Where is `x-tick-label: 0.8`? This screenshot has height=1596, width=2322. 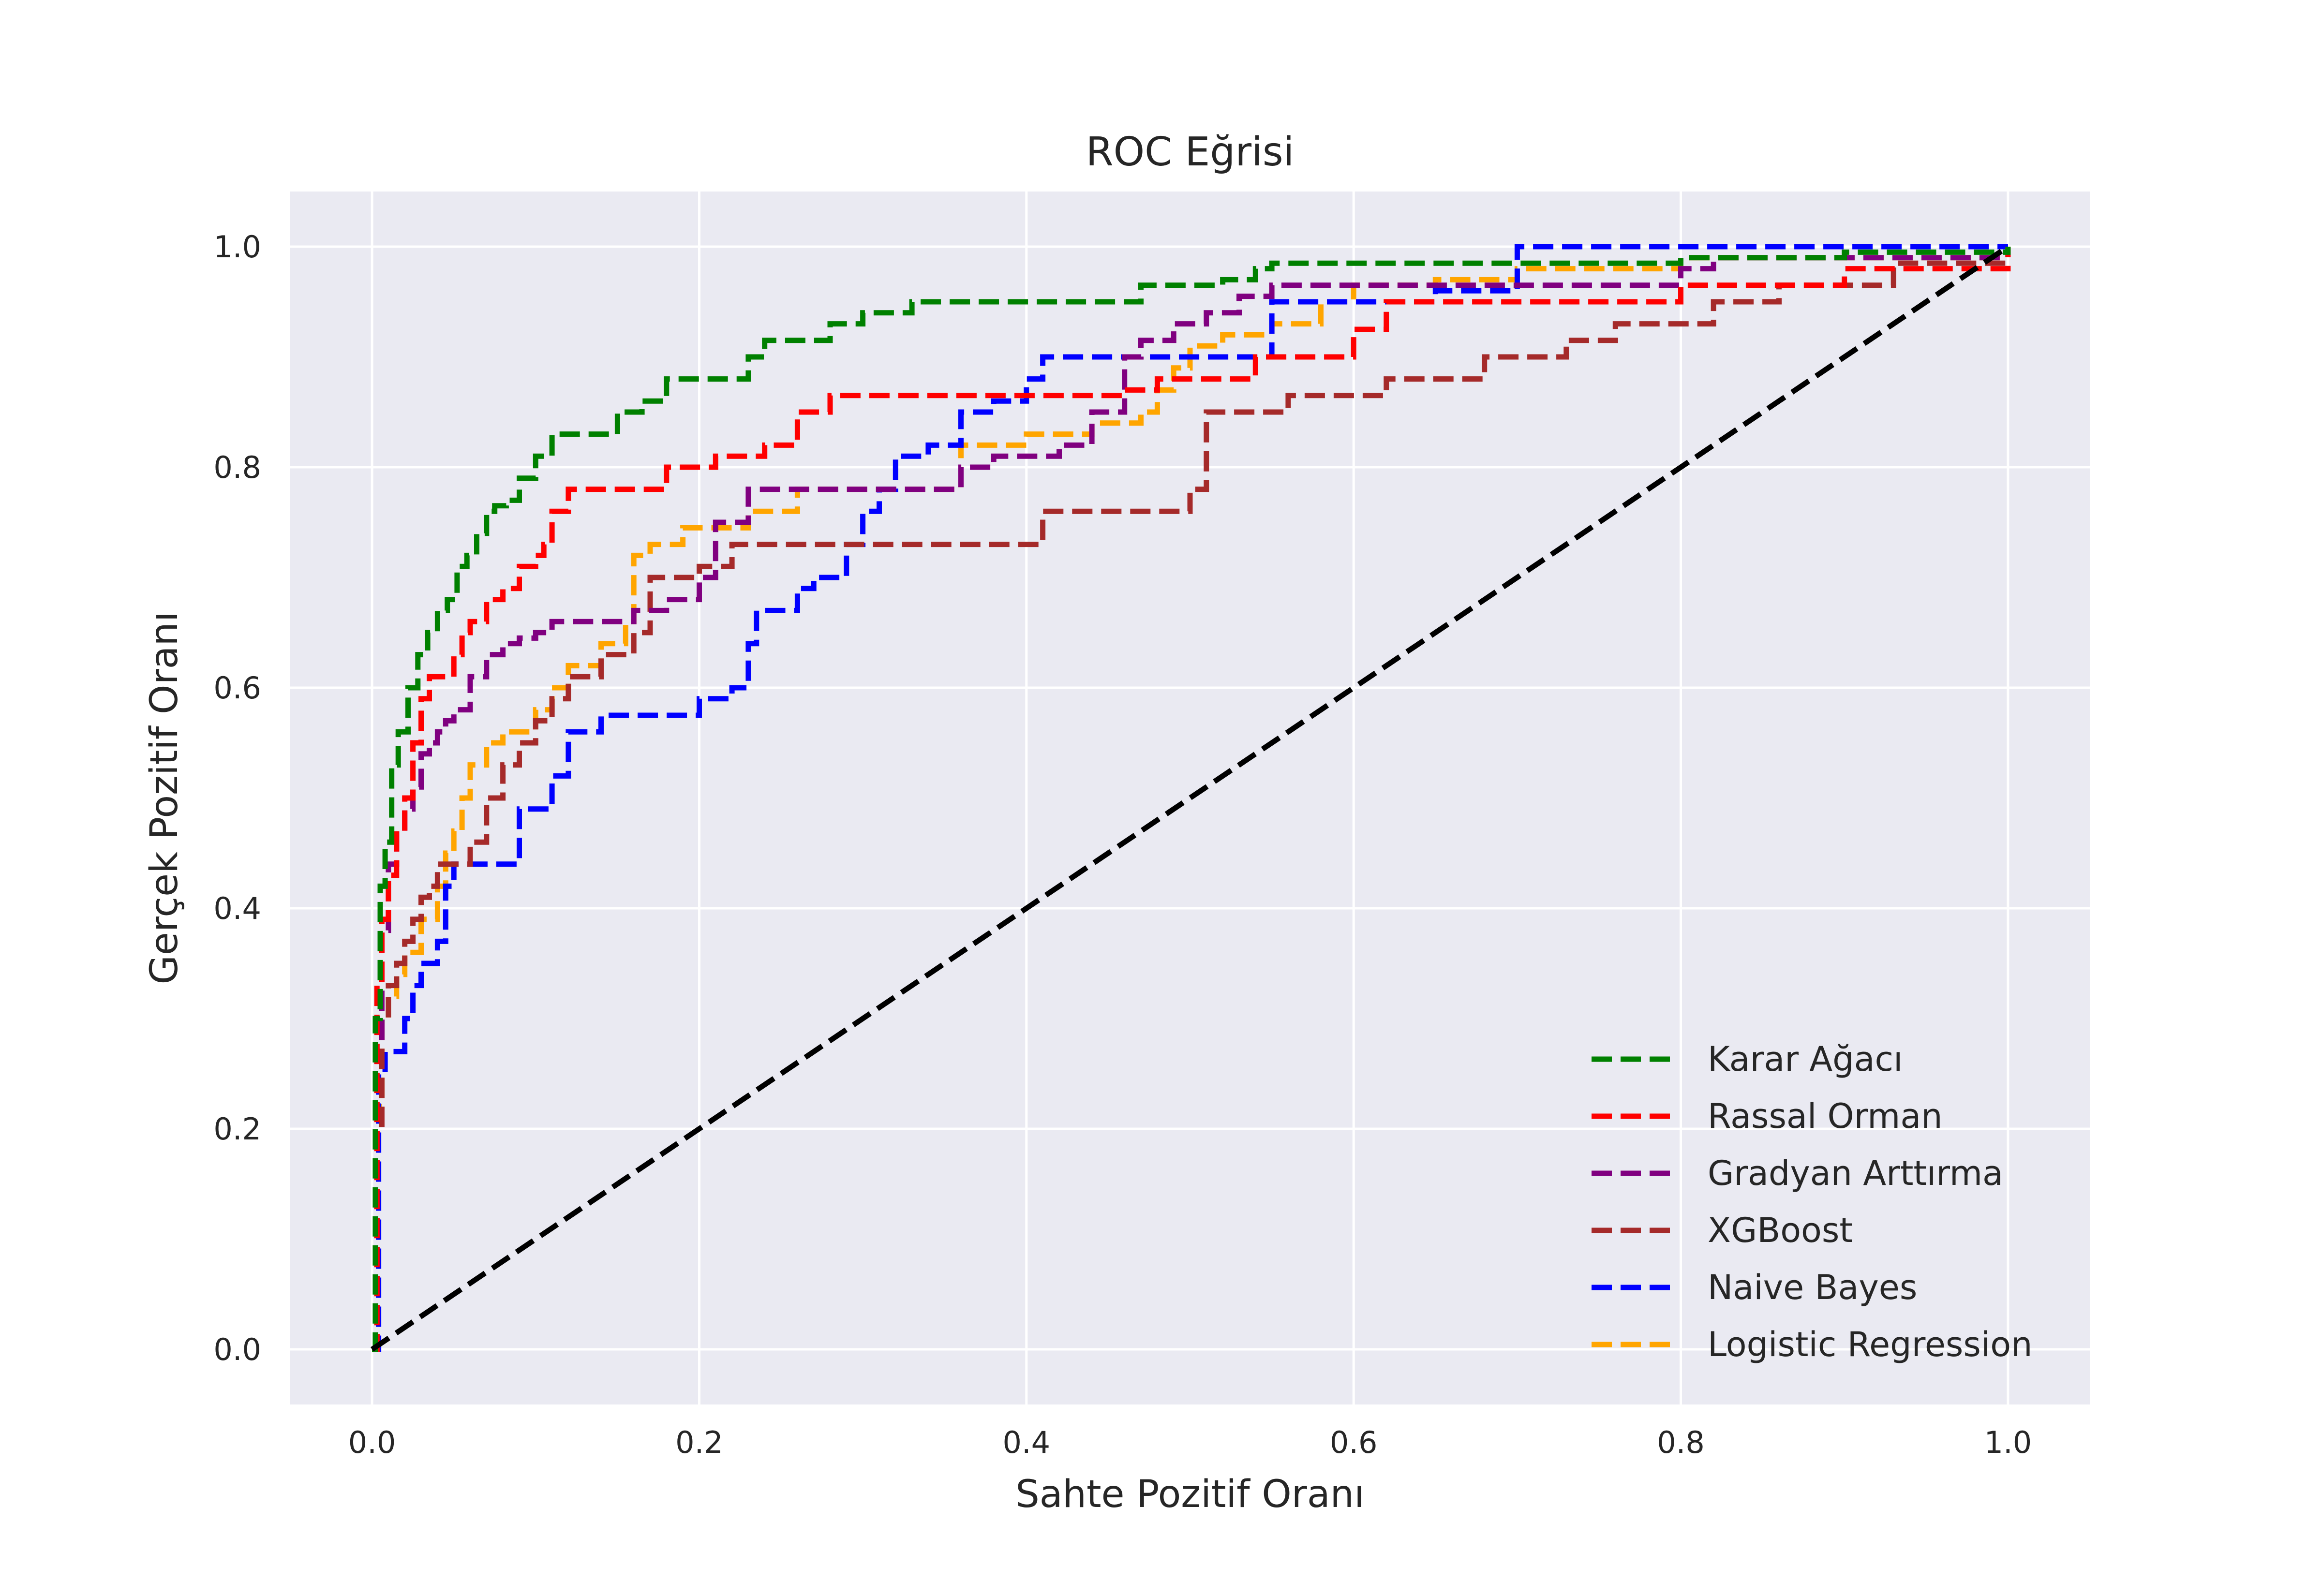
x-tick-label: 0.8 is located at coordinates (1681, 1442).